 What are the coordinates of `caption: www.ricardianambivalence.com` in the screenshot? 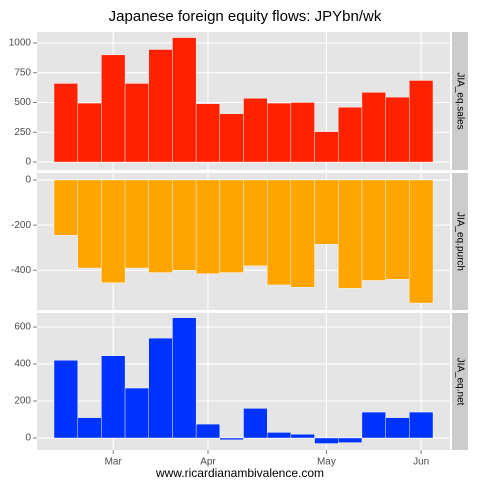 It's located at (239, 473).